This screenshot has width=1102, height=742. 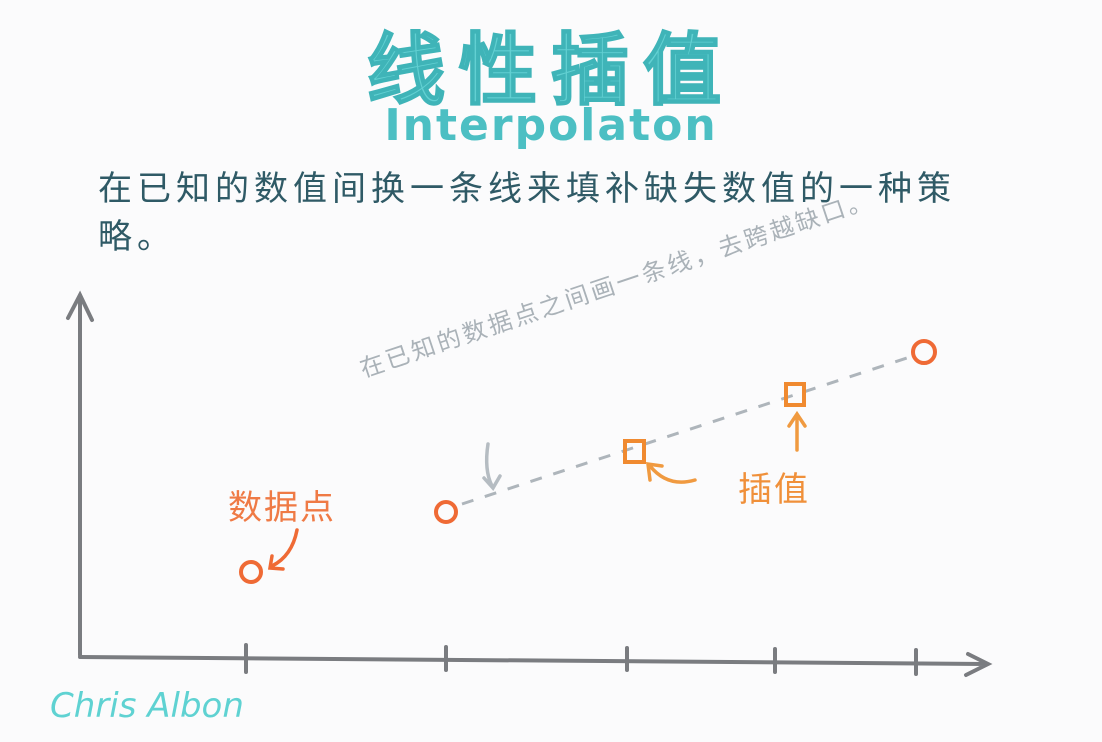 I want to click on signature: Chris Albon, so click(x=147, y=706).